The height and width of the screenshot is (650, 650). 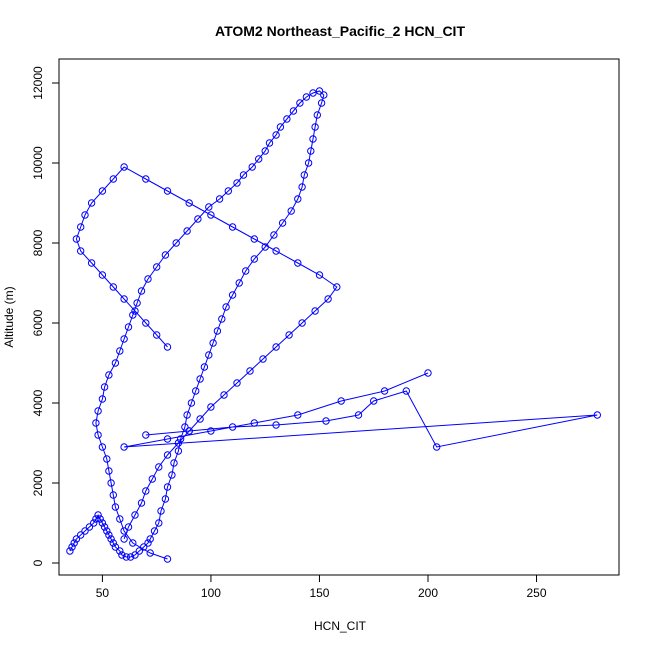 What do you see at coordinates (319, 593) in the screenshot?
I see `x-tick-label: 150` at bounding box center [319, 593].